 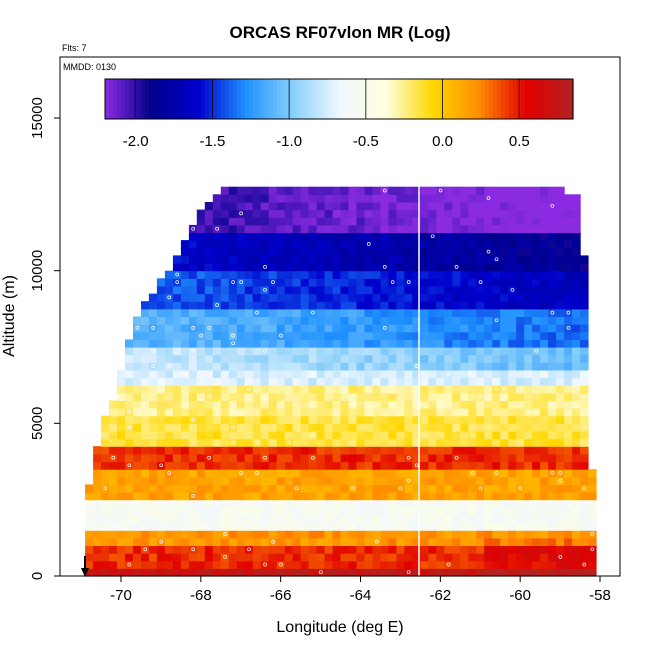 What do you see at coordinates (339, 114) in the screenshot?
I see `colorbar: -2.0 -1.5 -1.0 -0.5 0.0 0.5` at bounding box center [339, 114].